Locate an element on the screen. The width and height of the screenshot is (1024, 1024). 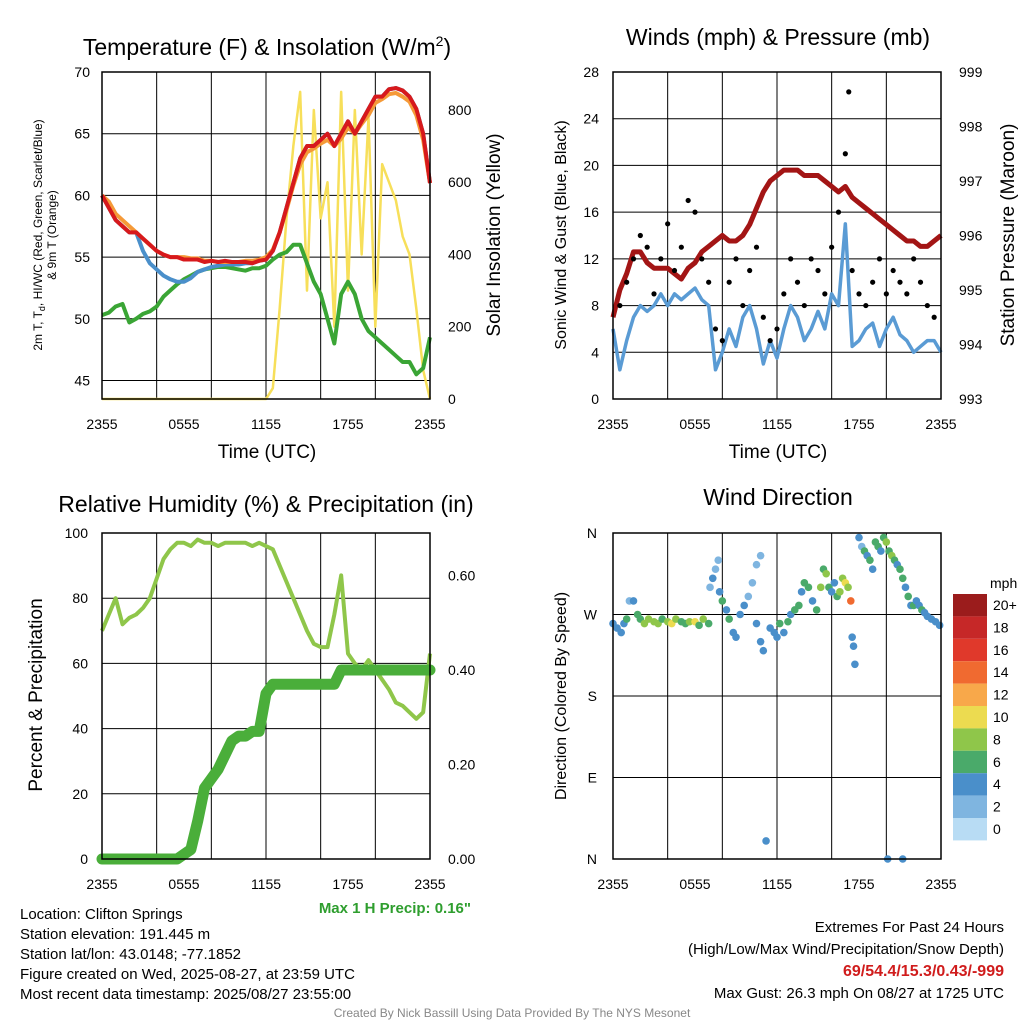
wind-right-tick-label: 996 is located at coordinates (971, 236).